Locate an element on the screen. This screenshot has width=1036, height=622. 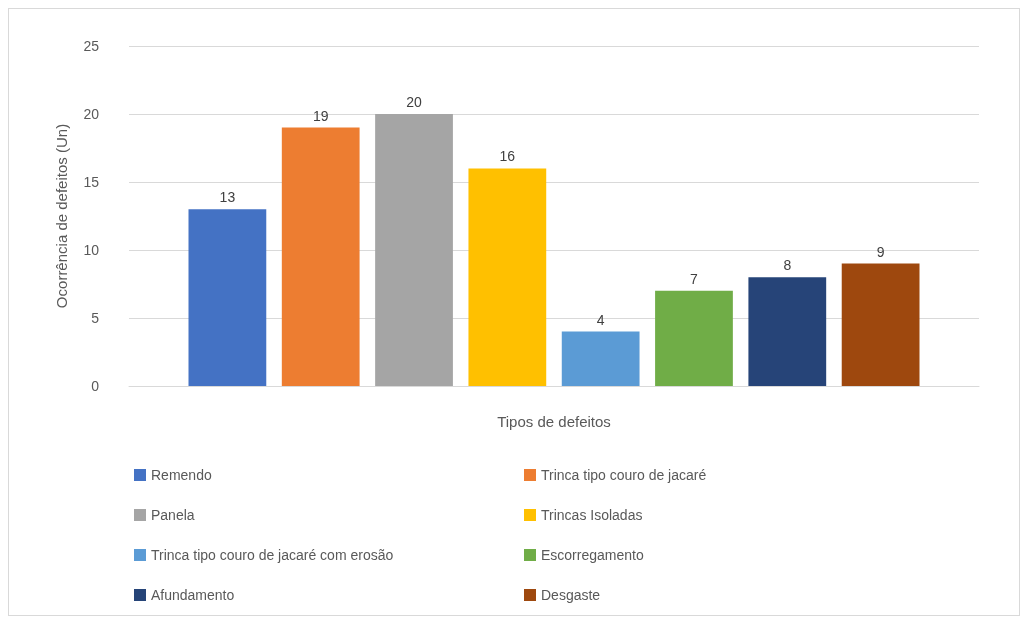
legend-label: Trinca tipo couro de jacaré is located at coordinates (624, 475).